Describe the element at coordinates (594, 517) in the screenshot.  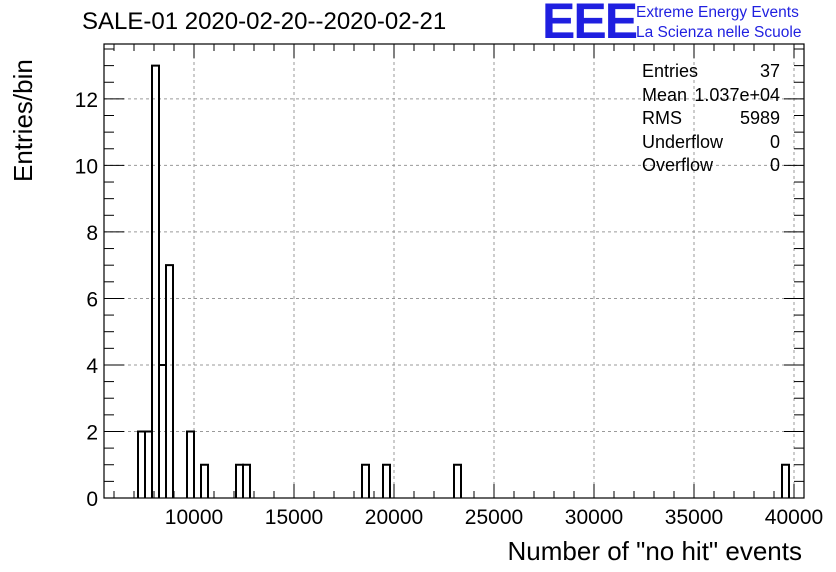
I see `x-tick-label: 30000` at that location.